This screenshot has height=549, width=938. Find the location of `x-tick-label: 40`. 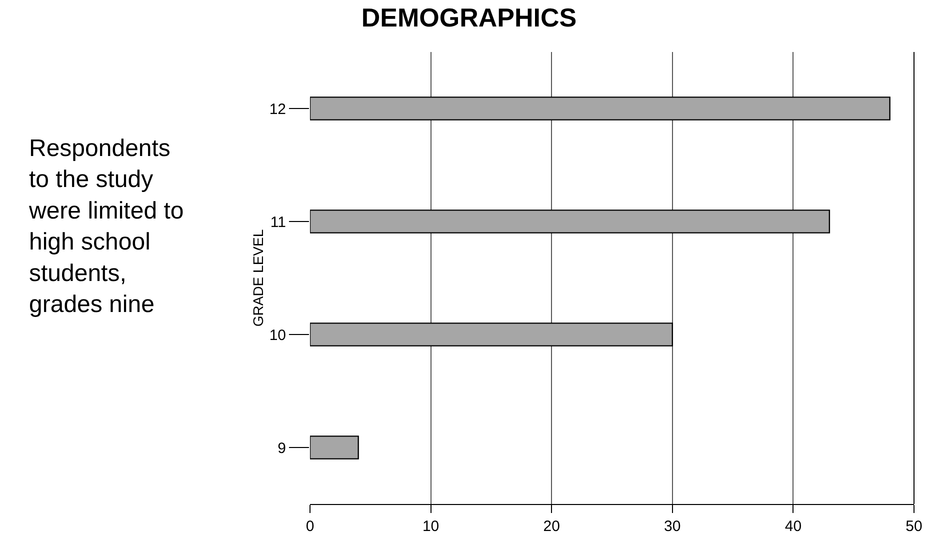

x-tick-label: 40 is located at coordinates (793, 526).